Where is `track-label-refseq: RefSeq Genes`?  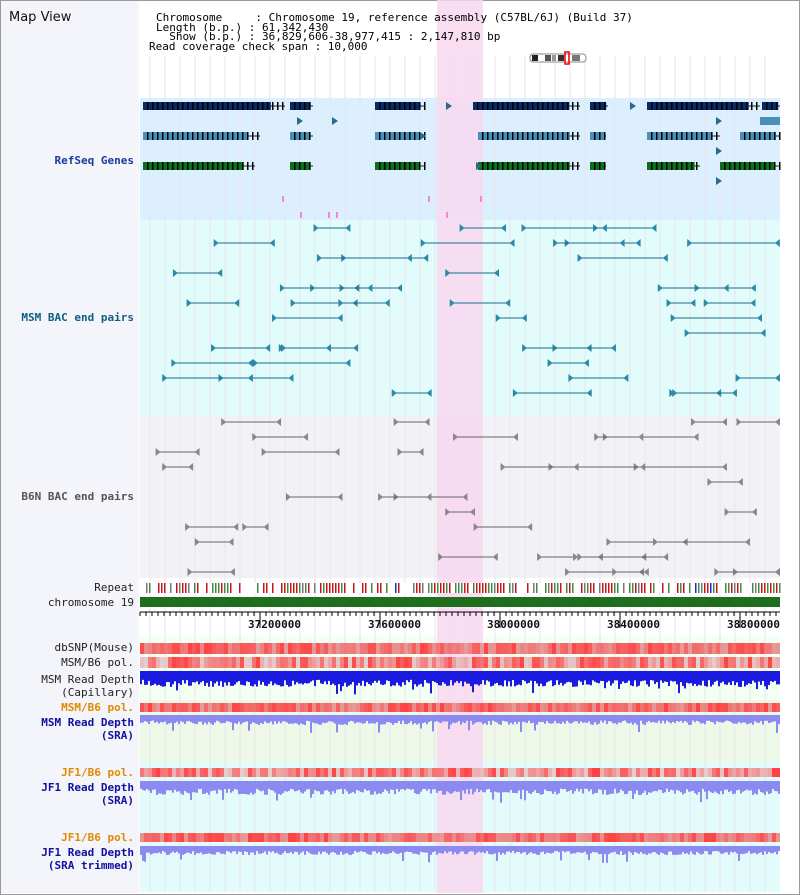
track-label-refseq: RefSeq Genes is located at coordinates (94, 160).